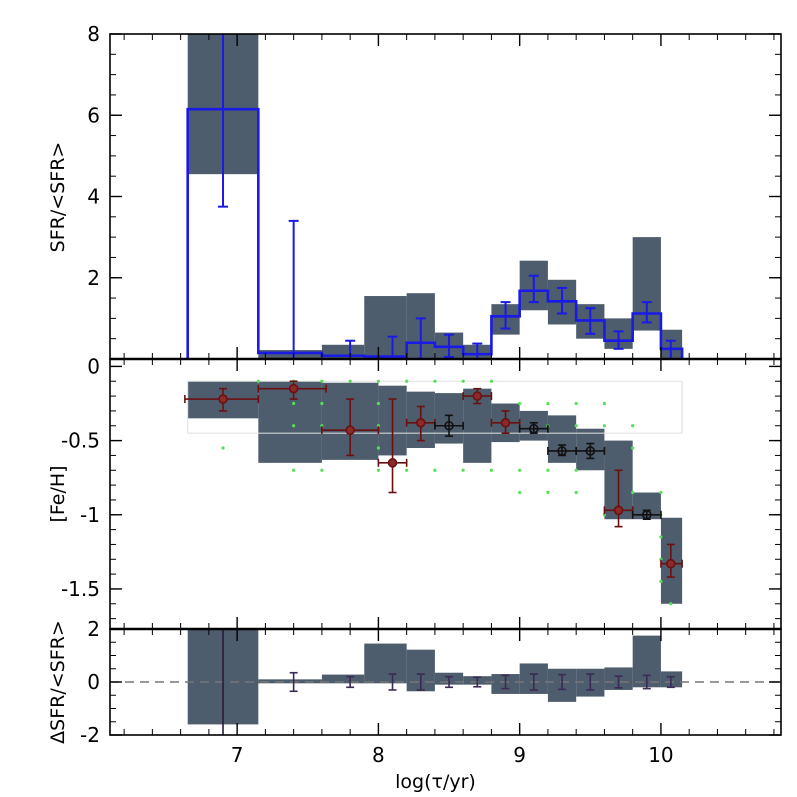  What do you see at coordinates (519, 755) in the screenshot?
I see `x-tick-label: 9` at bounding box center [519, 755].